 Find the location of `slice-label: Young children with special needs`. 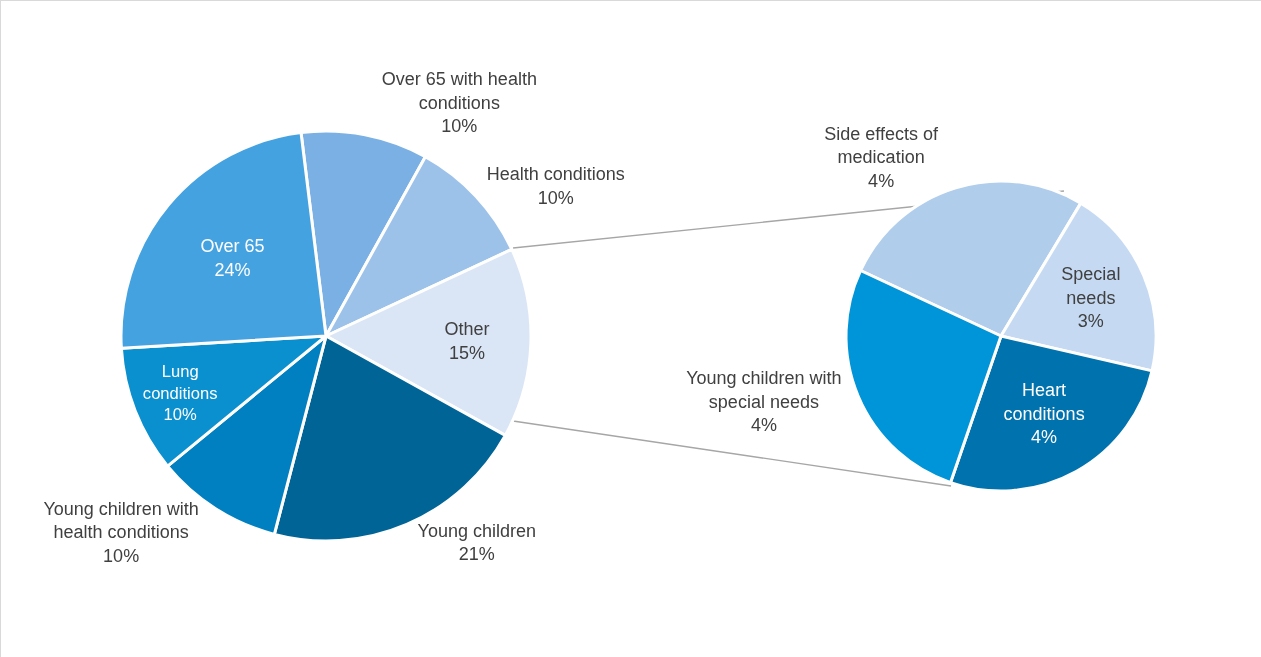

slice-label: Young children with special needs is located at coordinates (764, 390).